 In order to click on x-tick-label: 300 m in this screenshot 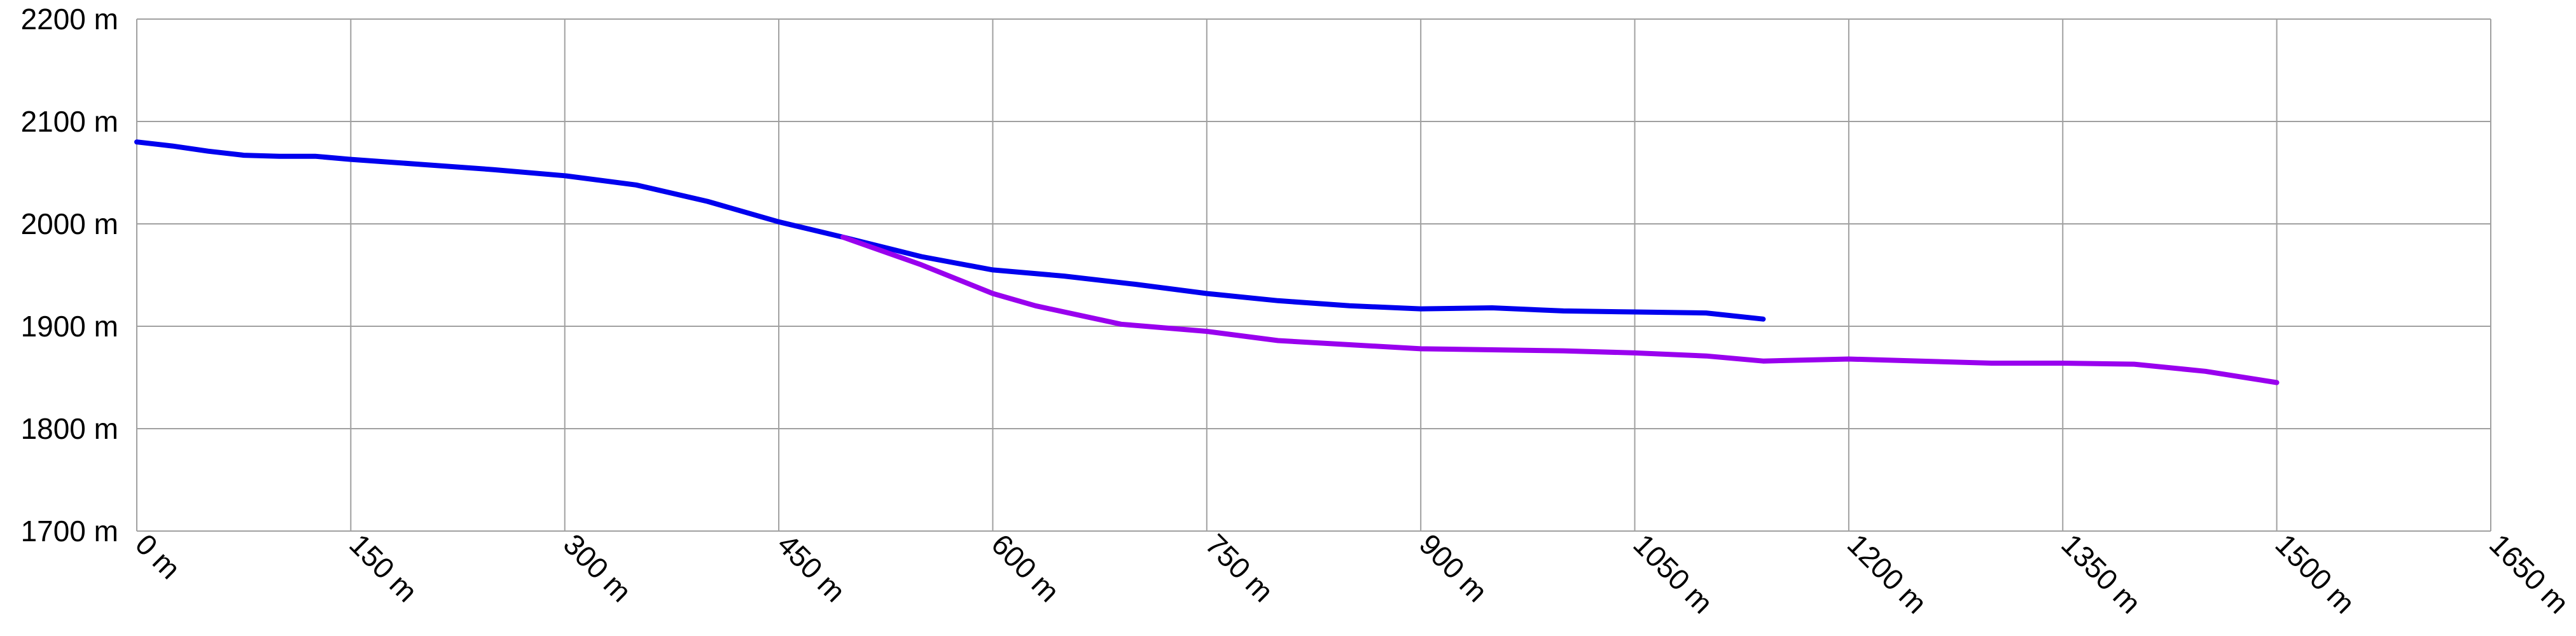, I will do `click(597, 567)`.